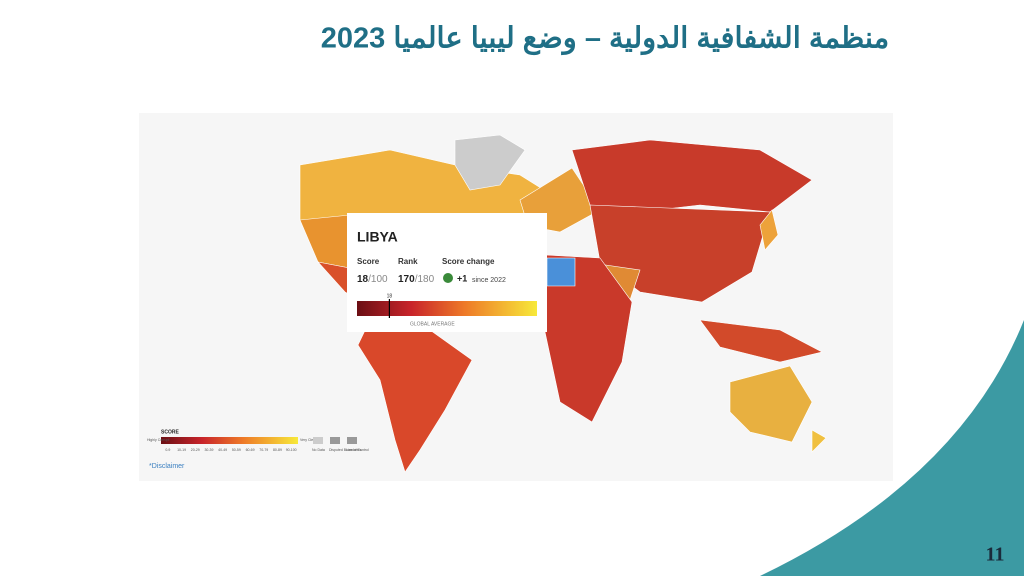 This screenshot has width=1024, height=581. I want to click on decor-curve, so click(892, 448).